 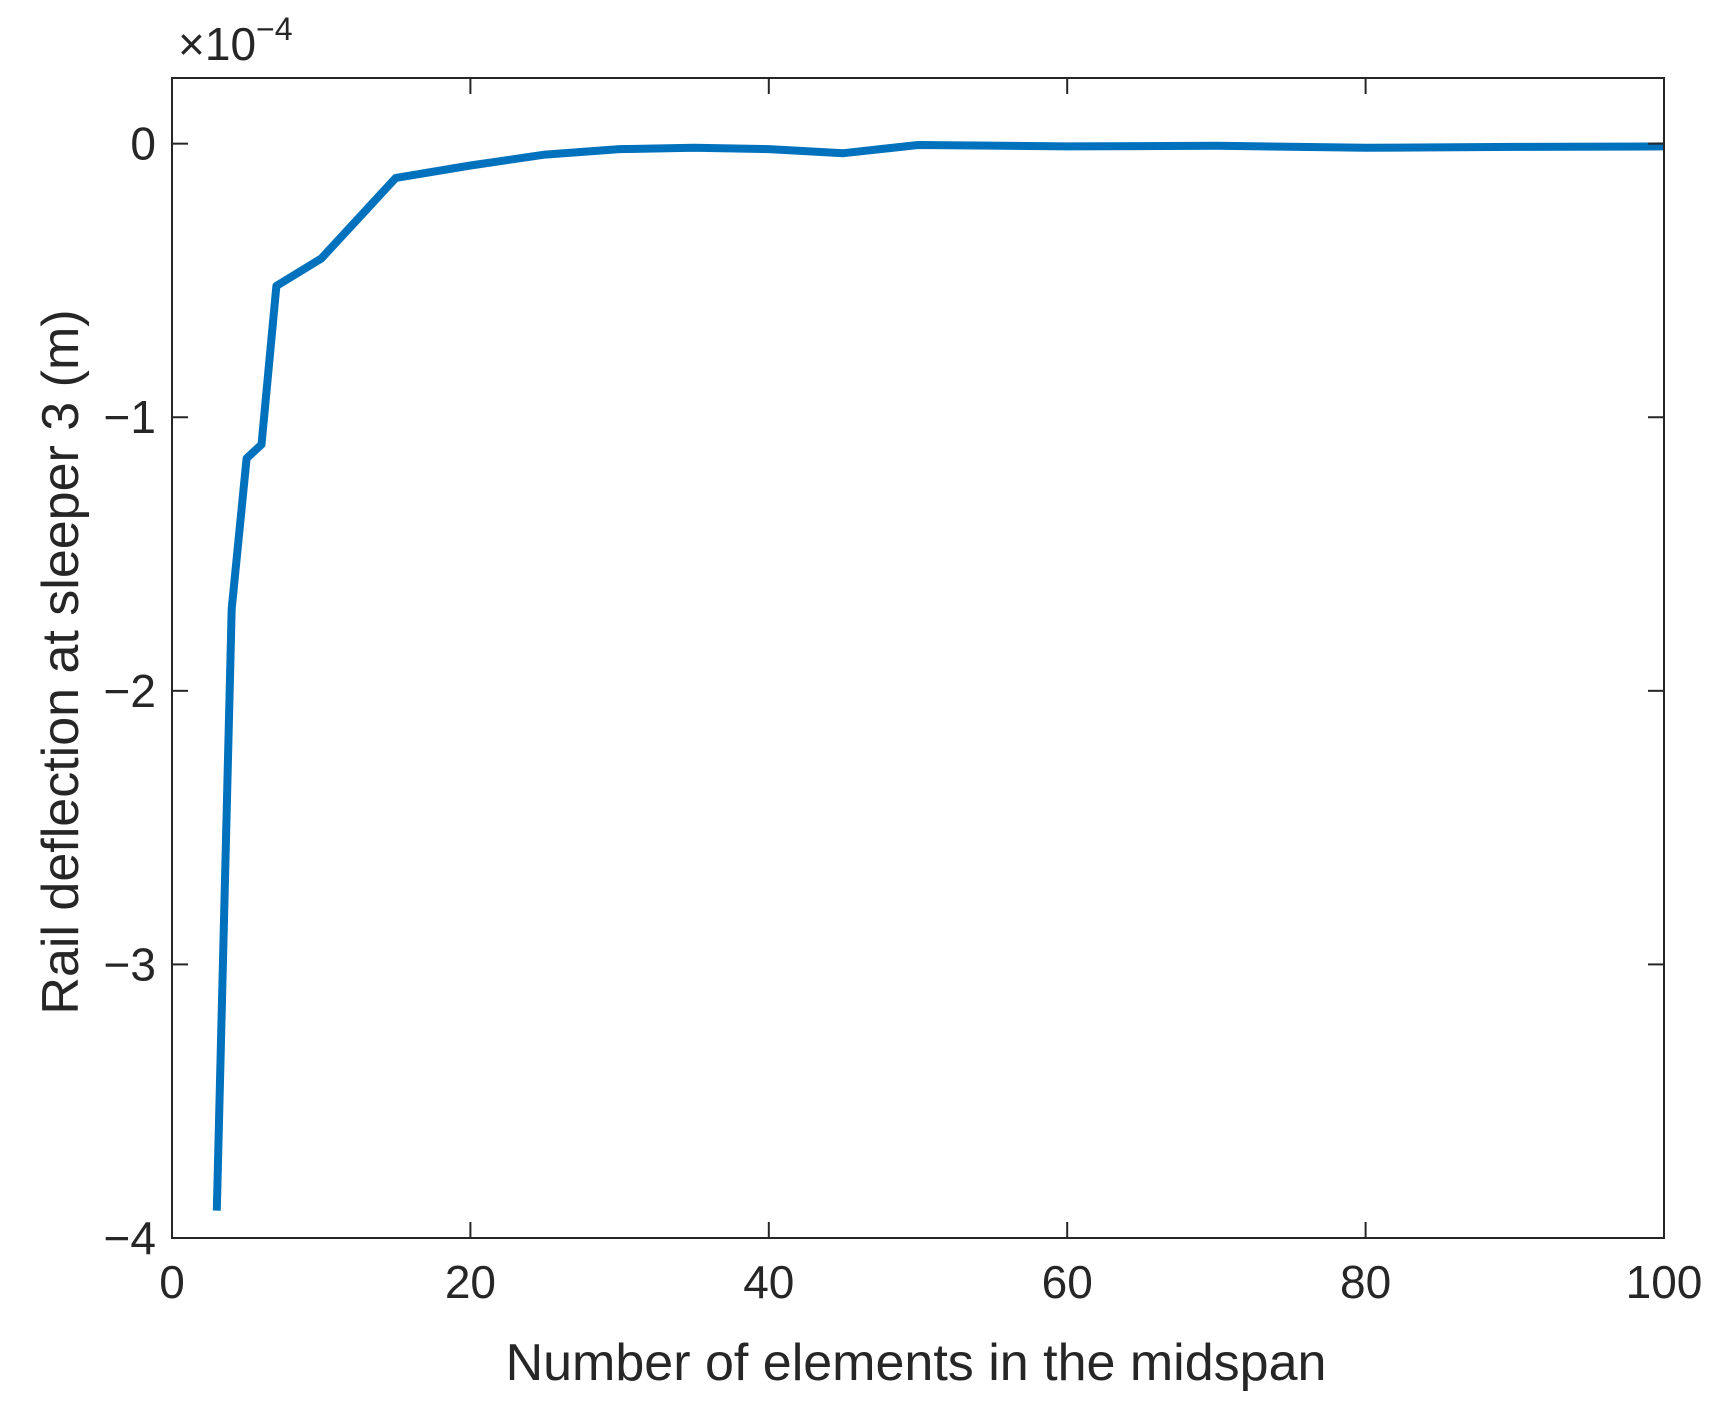 I want to click on y-axis-exponent: ×10⁻⁴, so click(x=235, y=40).